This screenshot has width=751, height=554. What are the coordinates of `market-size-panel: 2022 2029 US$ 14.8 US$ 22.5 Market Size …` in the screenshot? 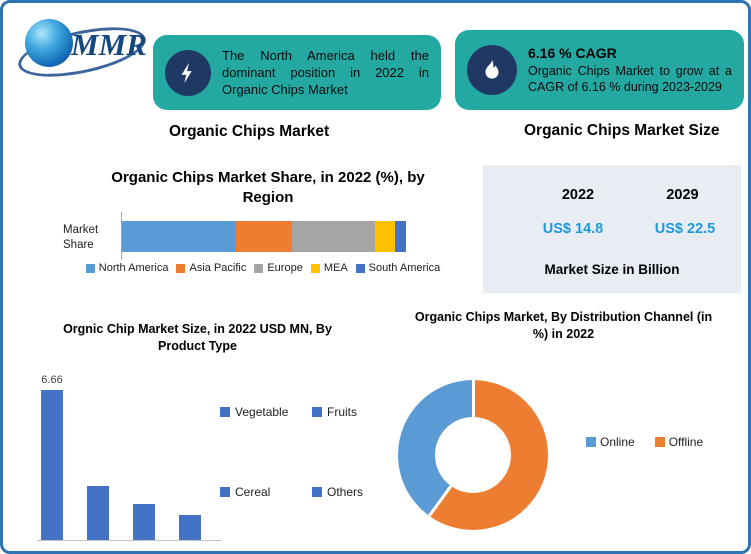 It's located at (612, 229).